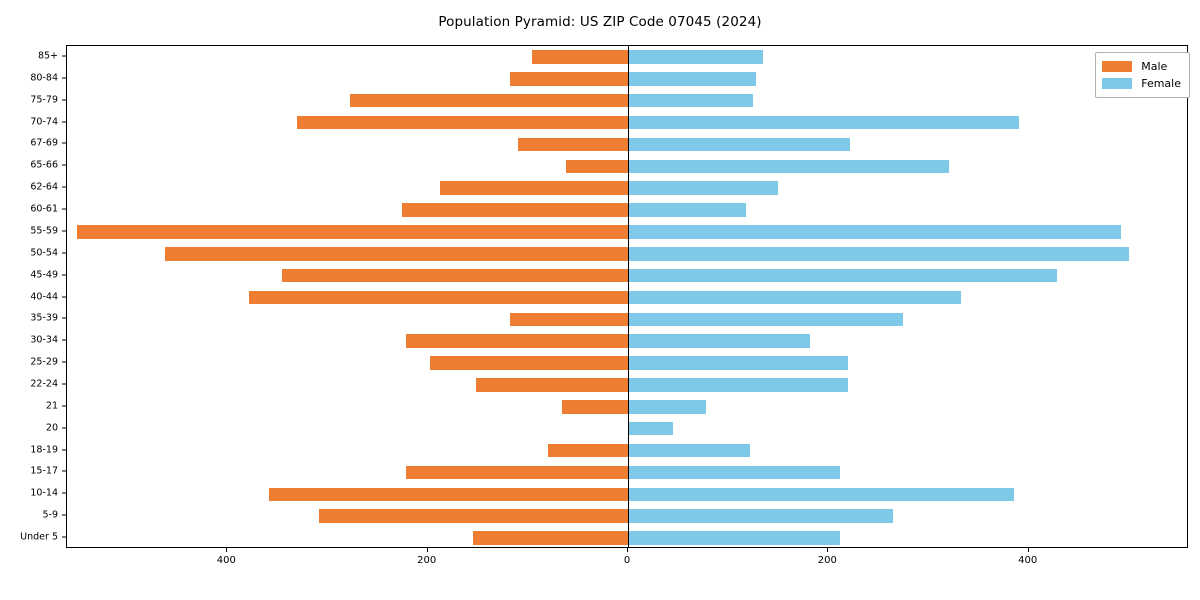 The height and width of the screenshot is (600, 1200). What do you see at coordinates (51, 428) in the screenshot?
I see `y-tick-label: 20` at bounding box center [51, 428].